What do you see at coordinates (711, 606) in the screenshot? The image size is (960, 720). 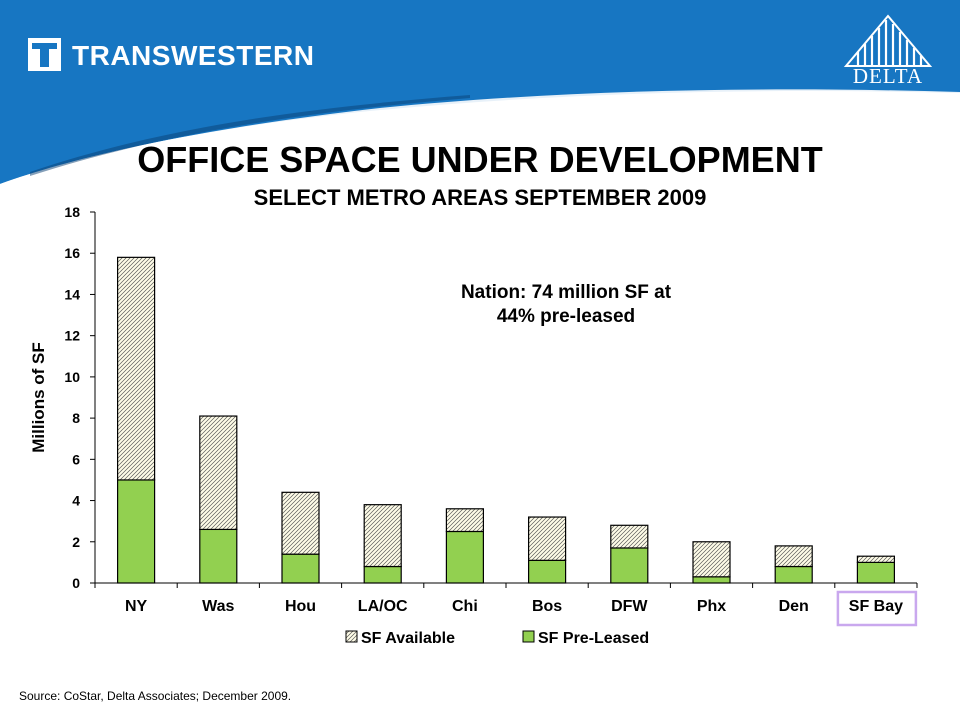 I see `x-tick-label: Phx` at bounding box center [711, 606].